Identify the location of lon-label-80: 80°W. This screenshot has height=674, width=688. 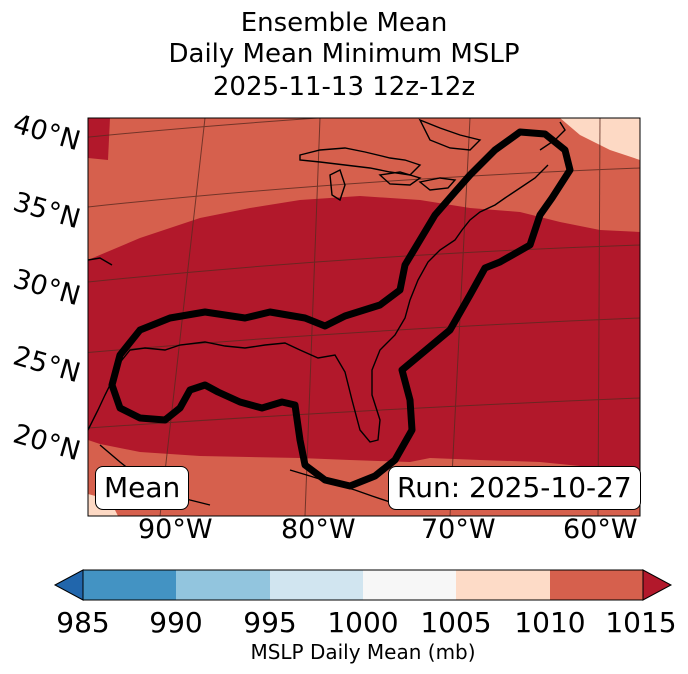
(318, 529).